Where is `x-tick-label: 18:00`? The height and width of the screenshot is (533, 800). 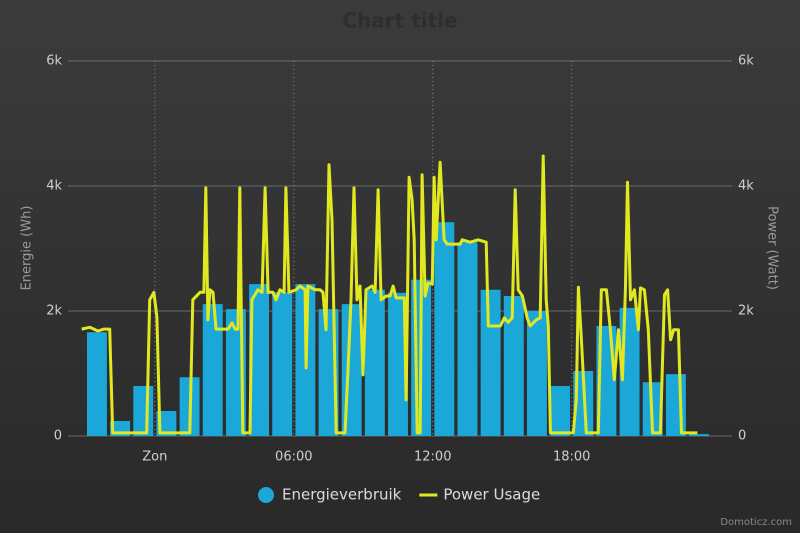
x-tick-label: 18:00 is located at coordinates (571, 457).